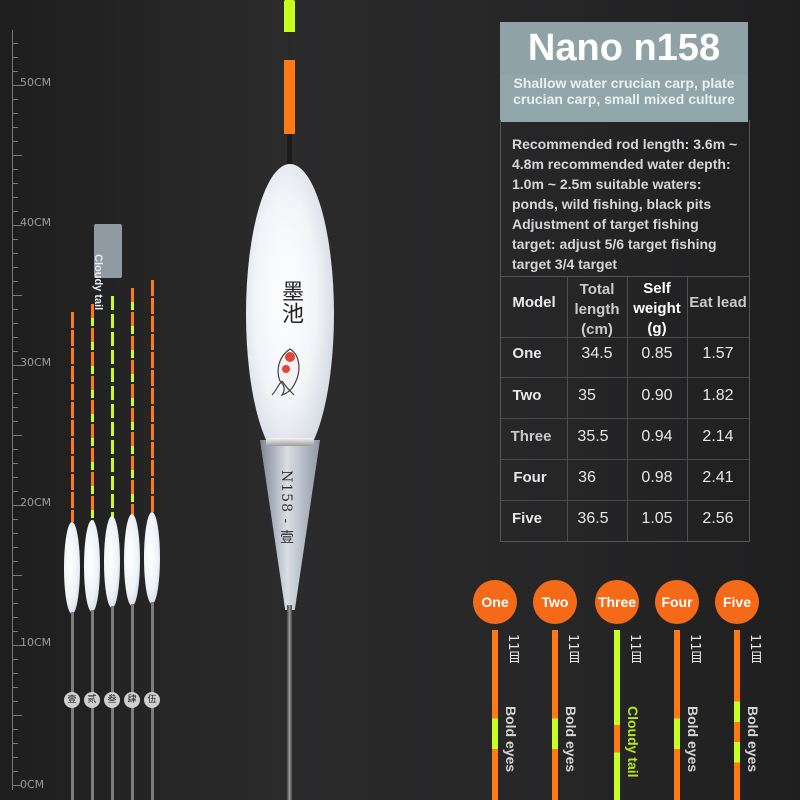 The image size is (800, 800). I want to click on rod-four: Four 11目 Bold eyes, so click(678, 690).